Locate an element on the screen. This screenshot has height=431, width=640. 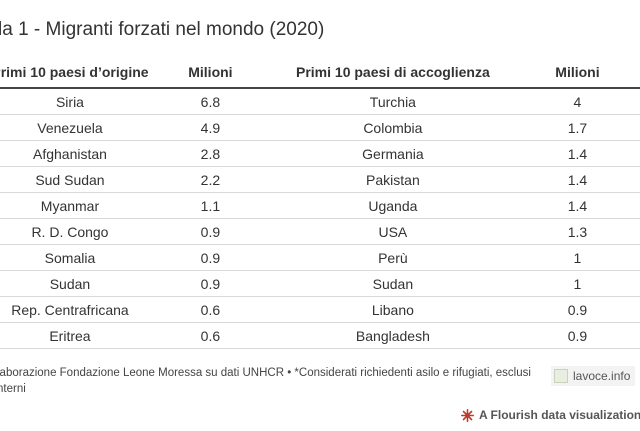
cell-origin-country: Venezuela is located at coordinates (75, 127).